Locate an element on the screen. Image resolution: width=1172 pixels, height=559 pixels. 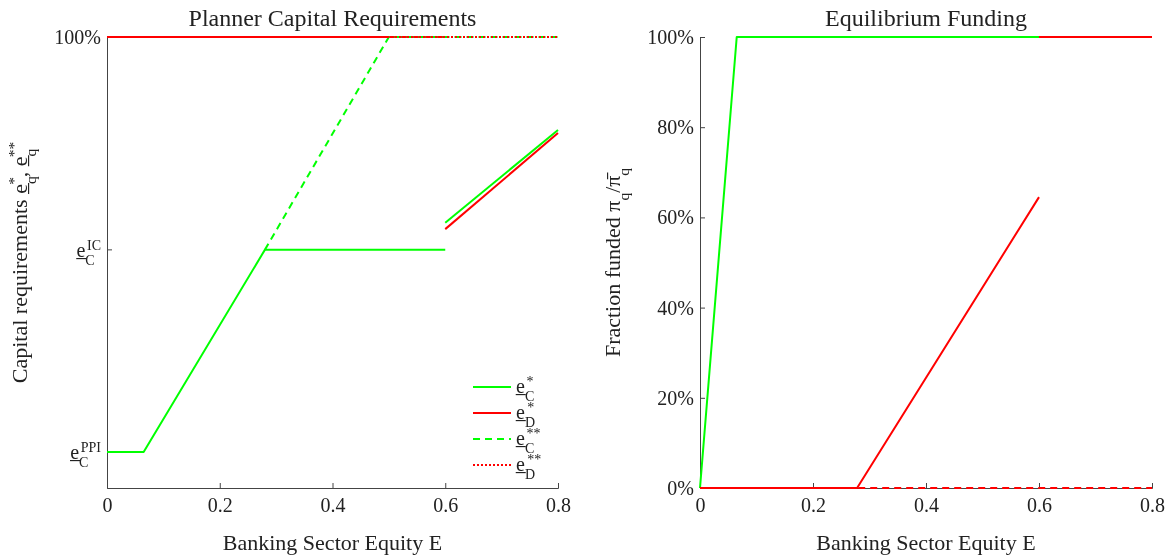
y-tick-label: 40% is located at coordinates (675, 307).